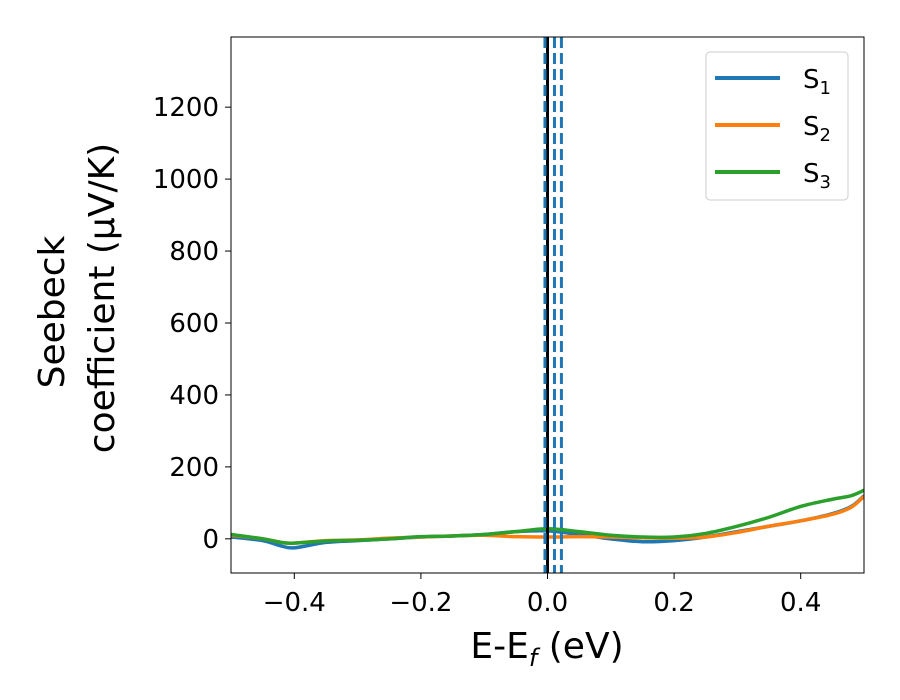  I want to click on x-tick-label: 0.4, so click(800, 603).